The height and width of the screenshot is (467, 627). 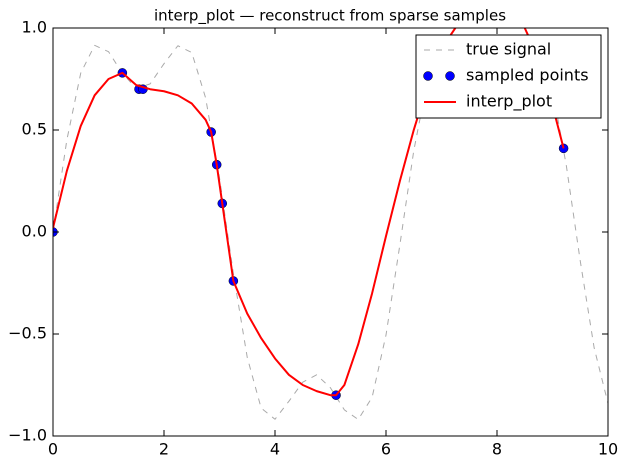 What do you see at coordinates (497, 449) in the screenshot?
I see `x-tick-label: 8` at bounding box center [497, 449].